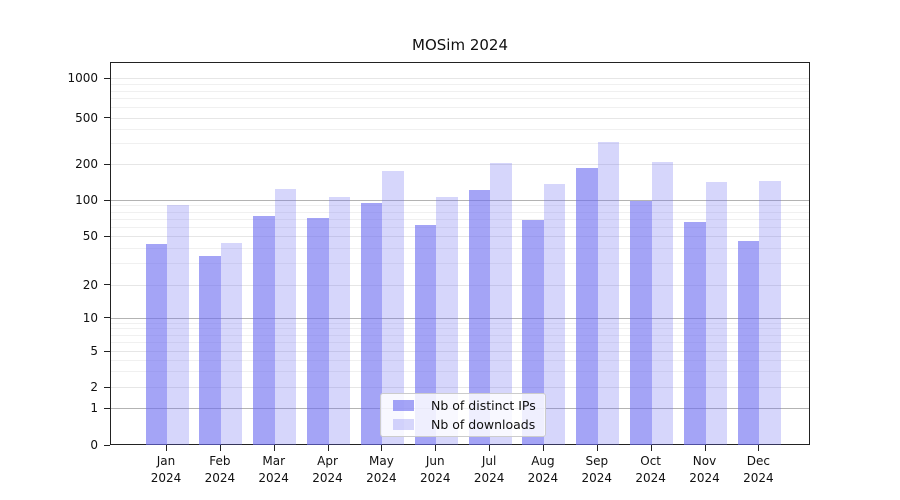  Describe the element at coordinates (166, 448) in the screenshot. I see `xtick-mark-jan` at that location.